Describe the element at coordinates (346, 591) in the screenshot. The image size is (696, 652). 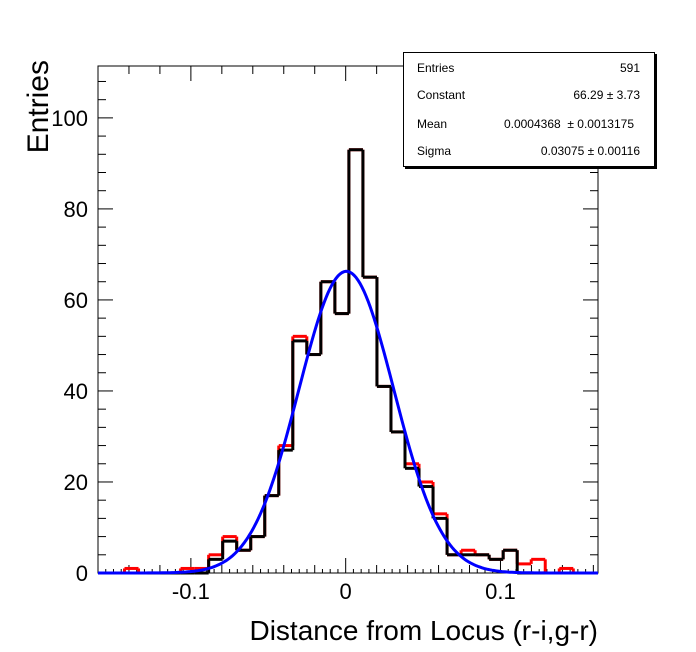
I see `x-tick-label: 0` at that location.